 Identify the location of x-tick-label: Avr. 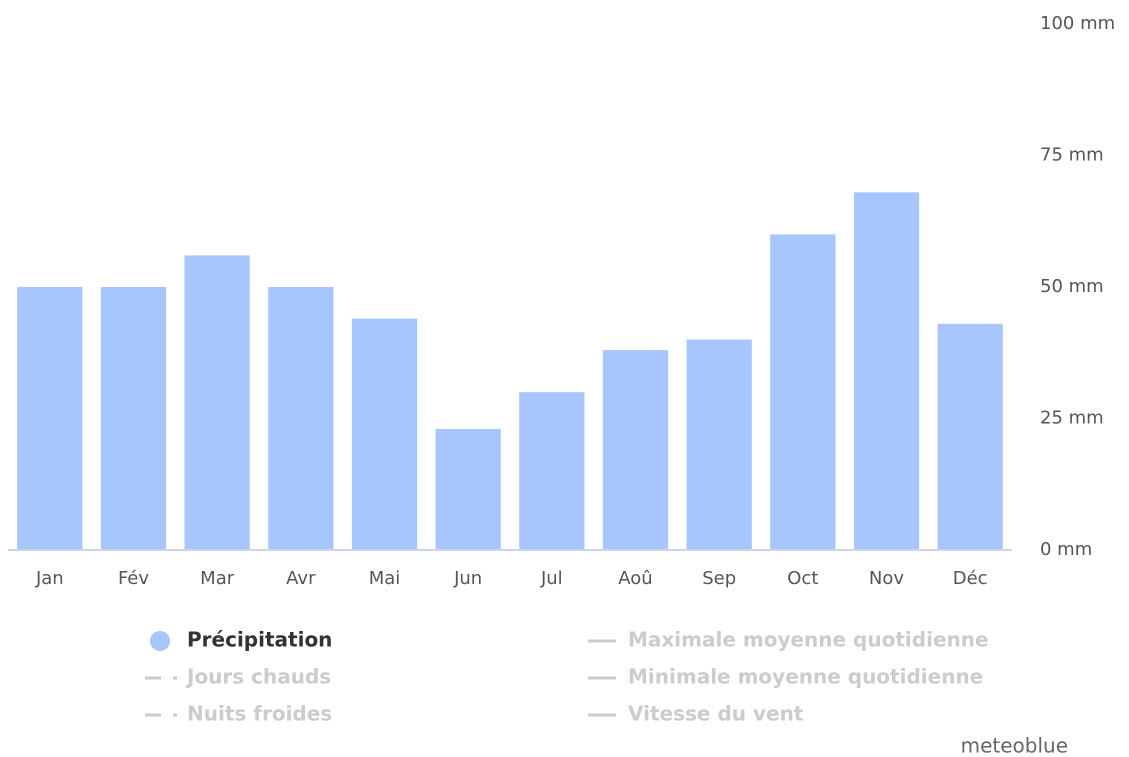
(301, 578).